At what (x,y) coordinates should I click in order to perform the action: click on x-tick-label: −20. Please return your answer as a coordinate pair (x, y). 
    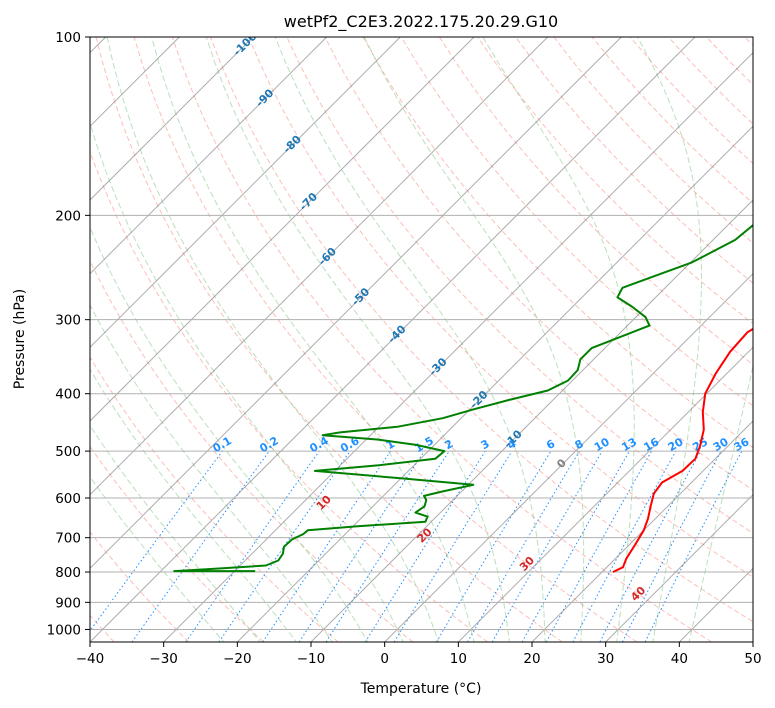
    Looking at the image, I should click on (237, 659).